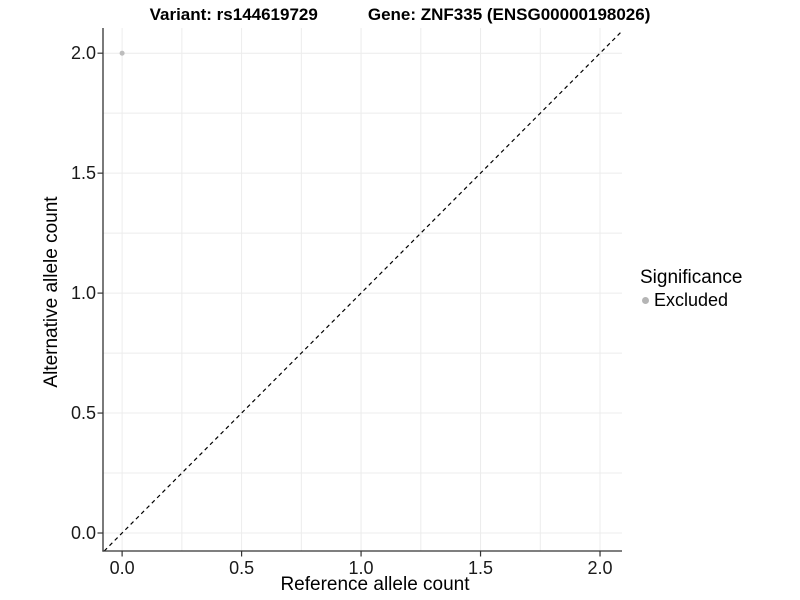 The width and height of the screenshot is (800, 600). Describe the element at coordinates (83, 533) in the screenshot. I see `y-tick-label: 0.0` at that location.